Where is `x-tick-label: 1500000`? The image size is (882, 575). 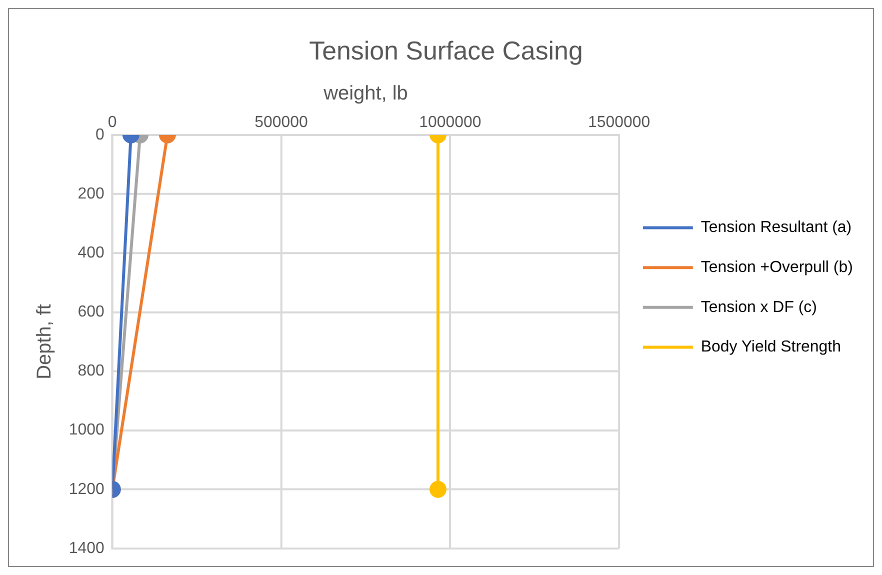 x-tick-label: 1500000 is located at coordinates (619, 122).